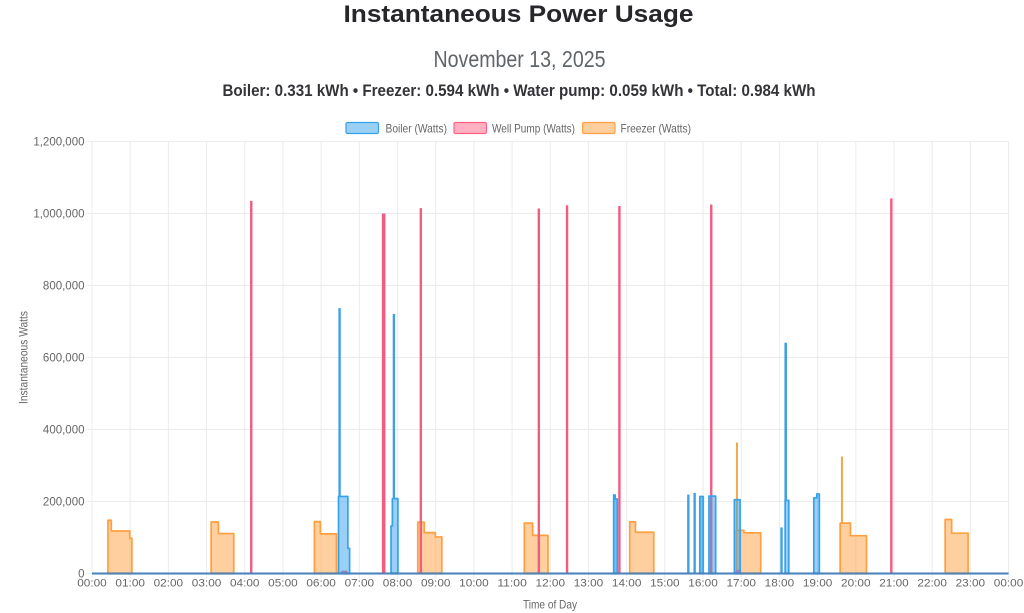 Image resolution: width=1024 pixels, height=613 pixels. I want to click on svg-text: 200,000, so click(64, 503).